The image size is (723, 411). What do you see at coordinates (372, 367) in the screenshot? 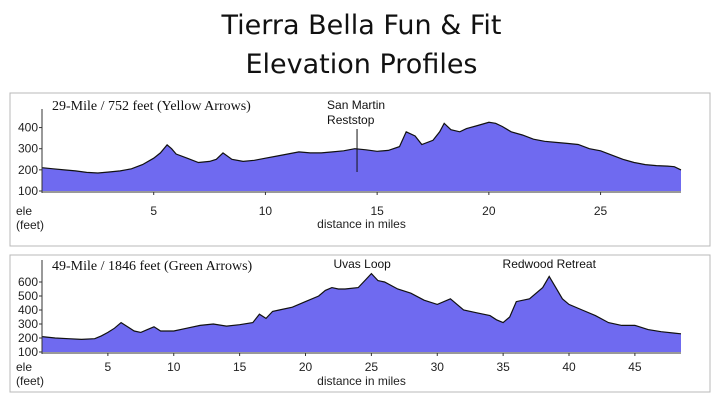
I see `chart2-x-tick-label: 25` at bounding box center [372, 367].